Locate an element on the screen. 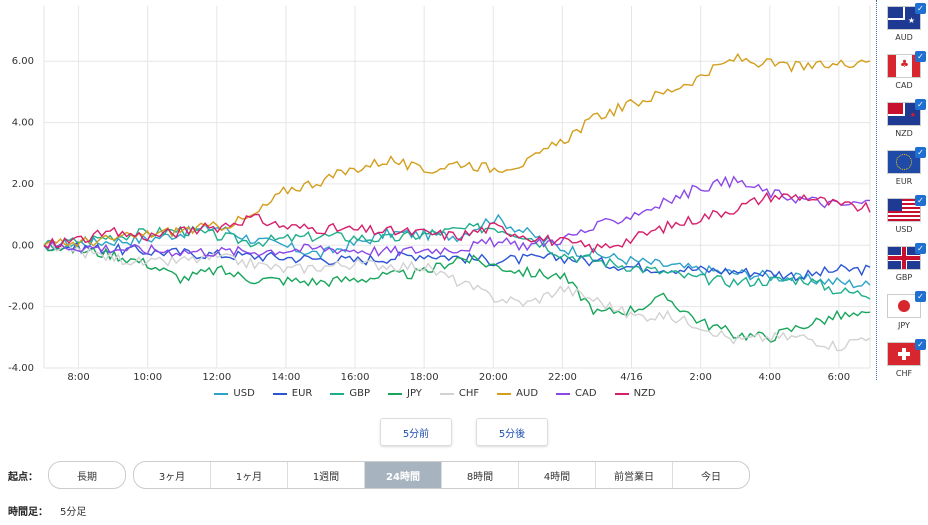 Image resolution: width=928 pixels, height=525 pixels. legend-item-jpy: JPY is located at coordinates (405, 393).